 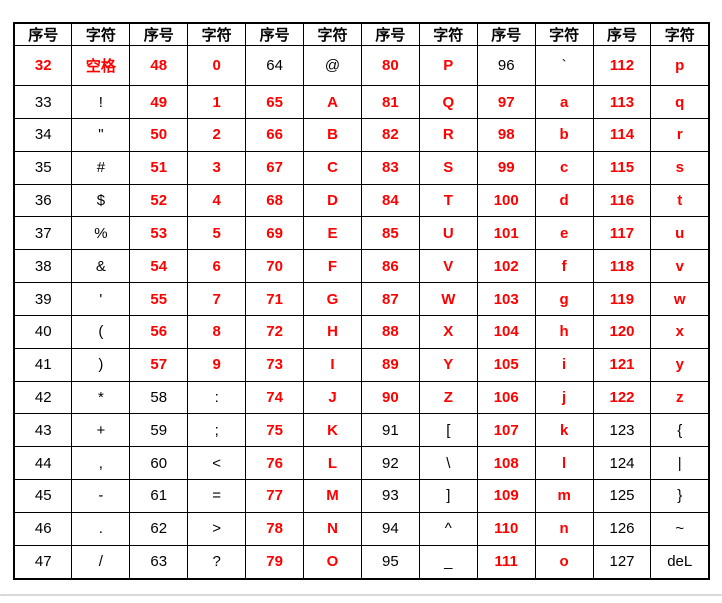 What do you see at coordinates (680, 463) in the screenshot?
I see `ascii-char-cell: |` at bounding box center [680, 463].